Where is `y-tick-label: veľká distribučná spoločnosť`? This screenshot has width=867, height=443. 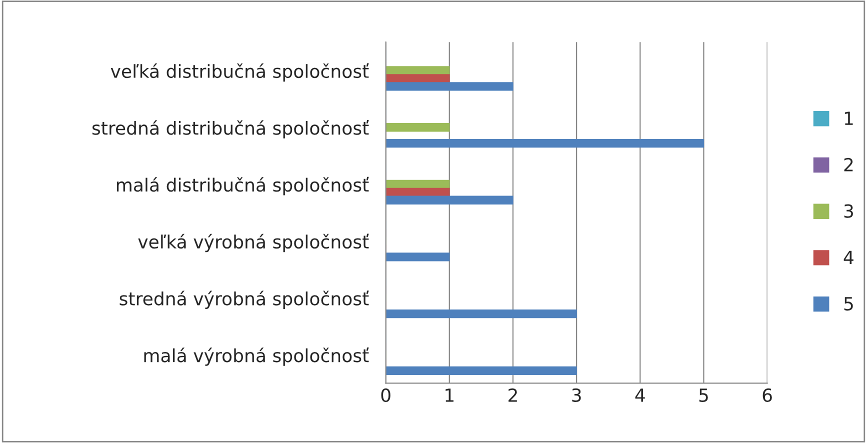 y-tick-label: veľká distribučná spoločnosť is located at coordinates (239, 72).